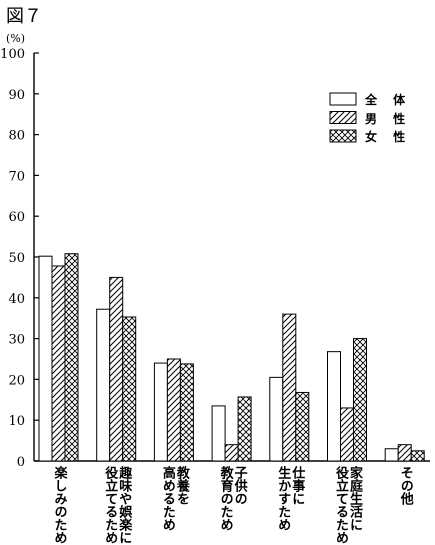  What do you see at coordinates (15, 38) in the screenshot?
I see `y-axis-label: (%)` at bounding box center [15, 38].